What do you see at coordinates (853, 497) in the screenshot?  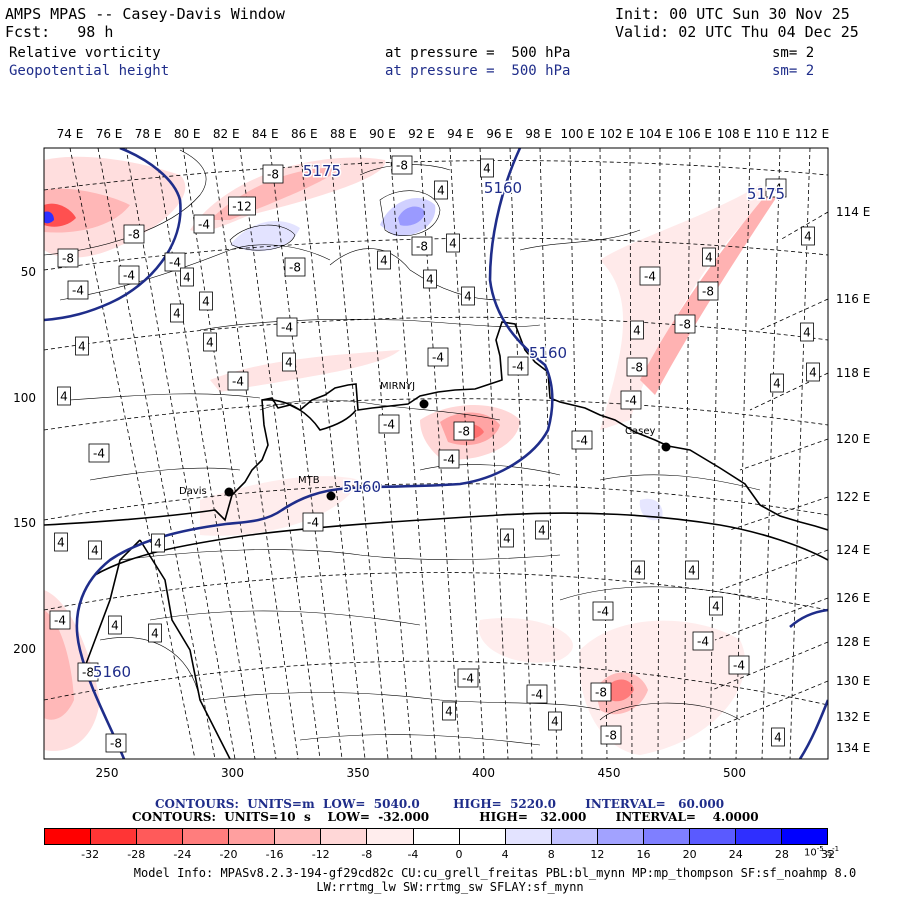 I see `right-longitude-label: 122 E` at bounding box center [853, 497].